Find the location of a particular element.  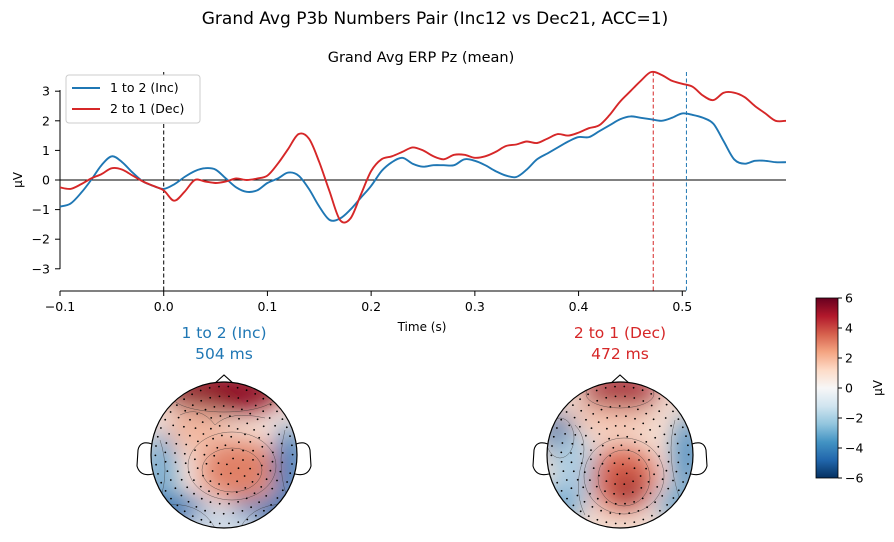

left-ear-icon is located at coordinates (145, 459).